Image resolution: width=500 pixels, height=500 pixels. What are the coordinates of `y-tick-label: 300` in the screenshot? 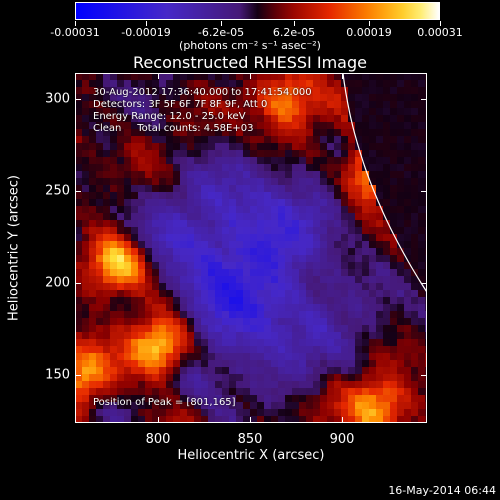 It's located at (57, 99).